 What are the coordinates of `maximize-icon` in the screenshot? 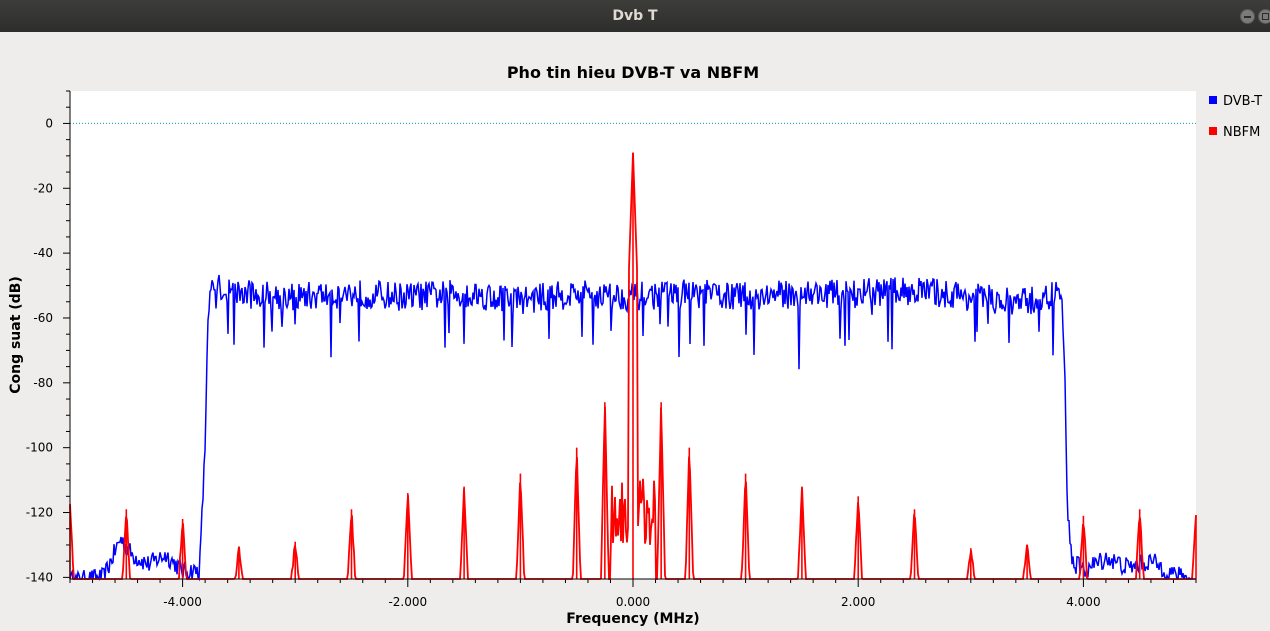 It's located at (1264, 16).